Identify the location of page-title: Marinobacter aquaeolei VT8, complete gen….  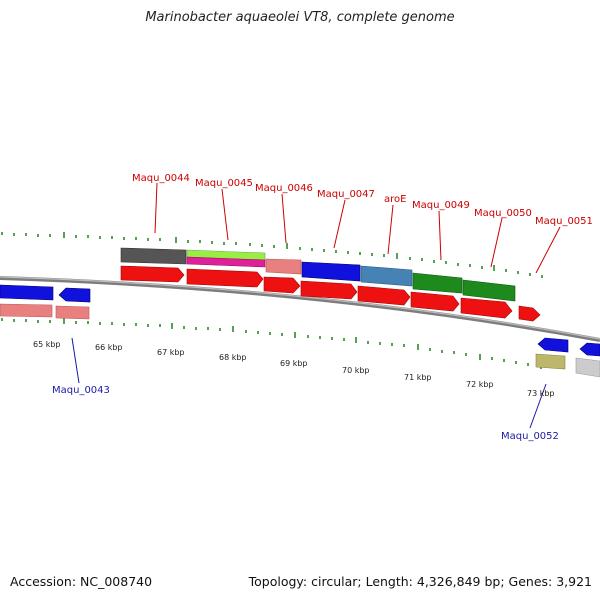
(300, 17).